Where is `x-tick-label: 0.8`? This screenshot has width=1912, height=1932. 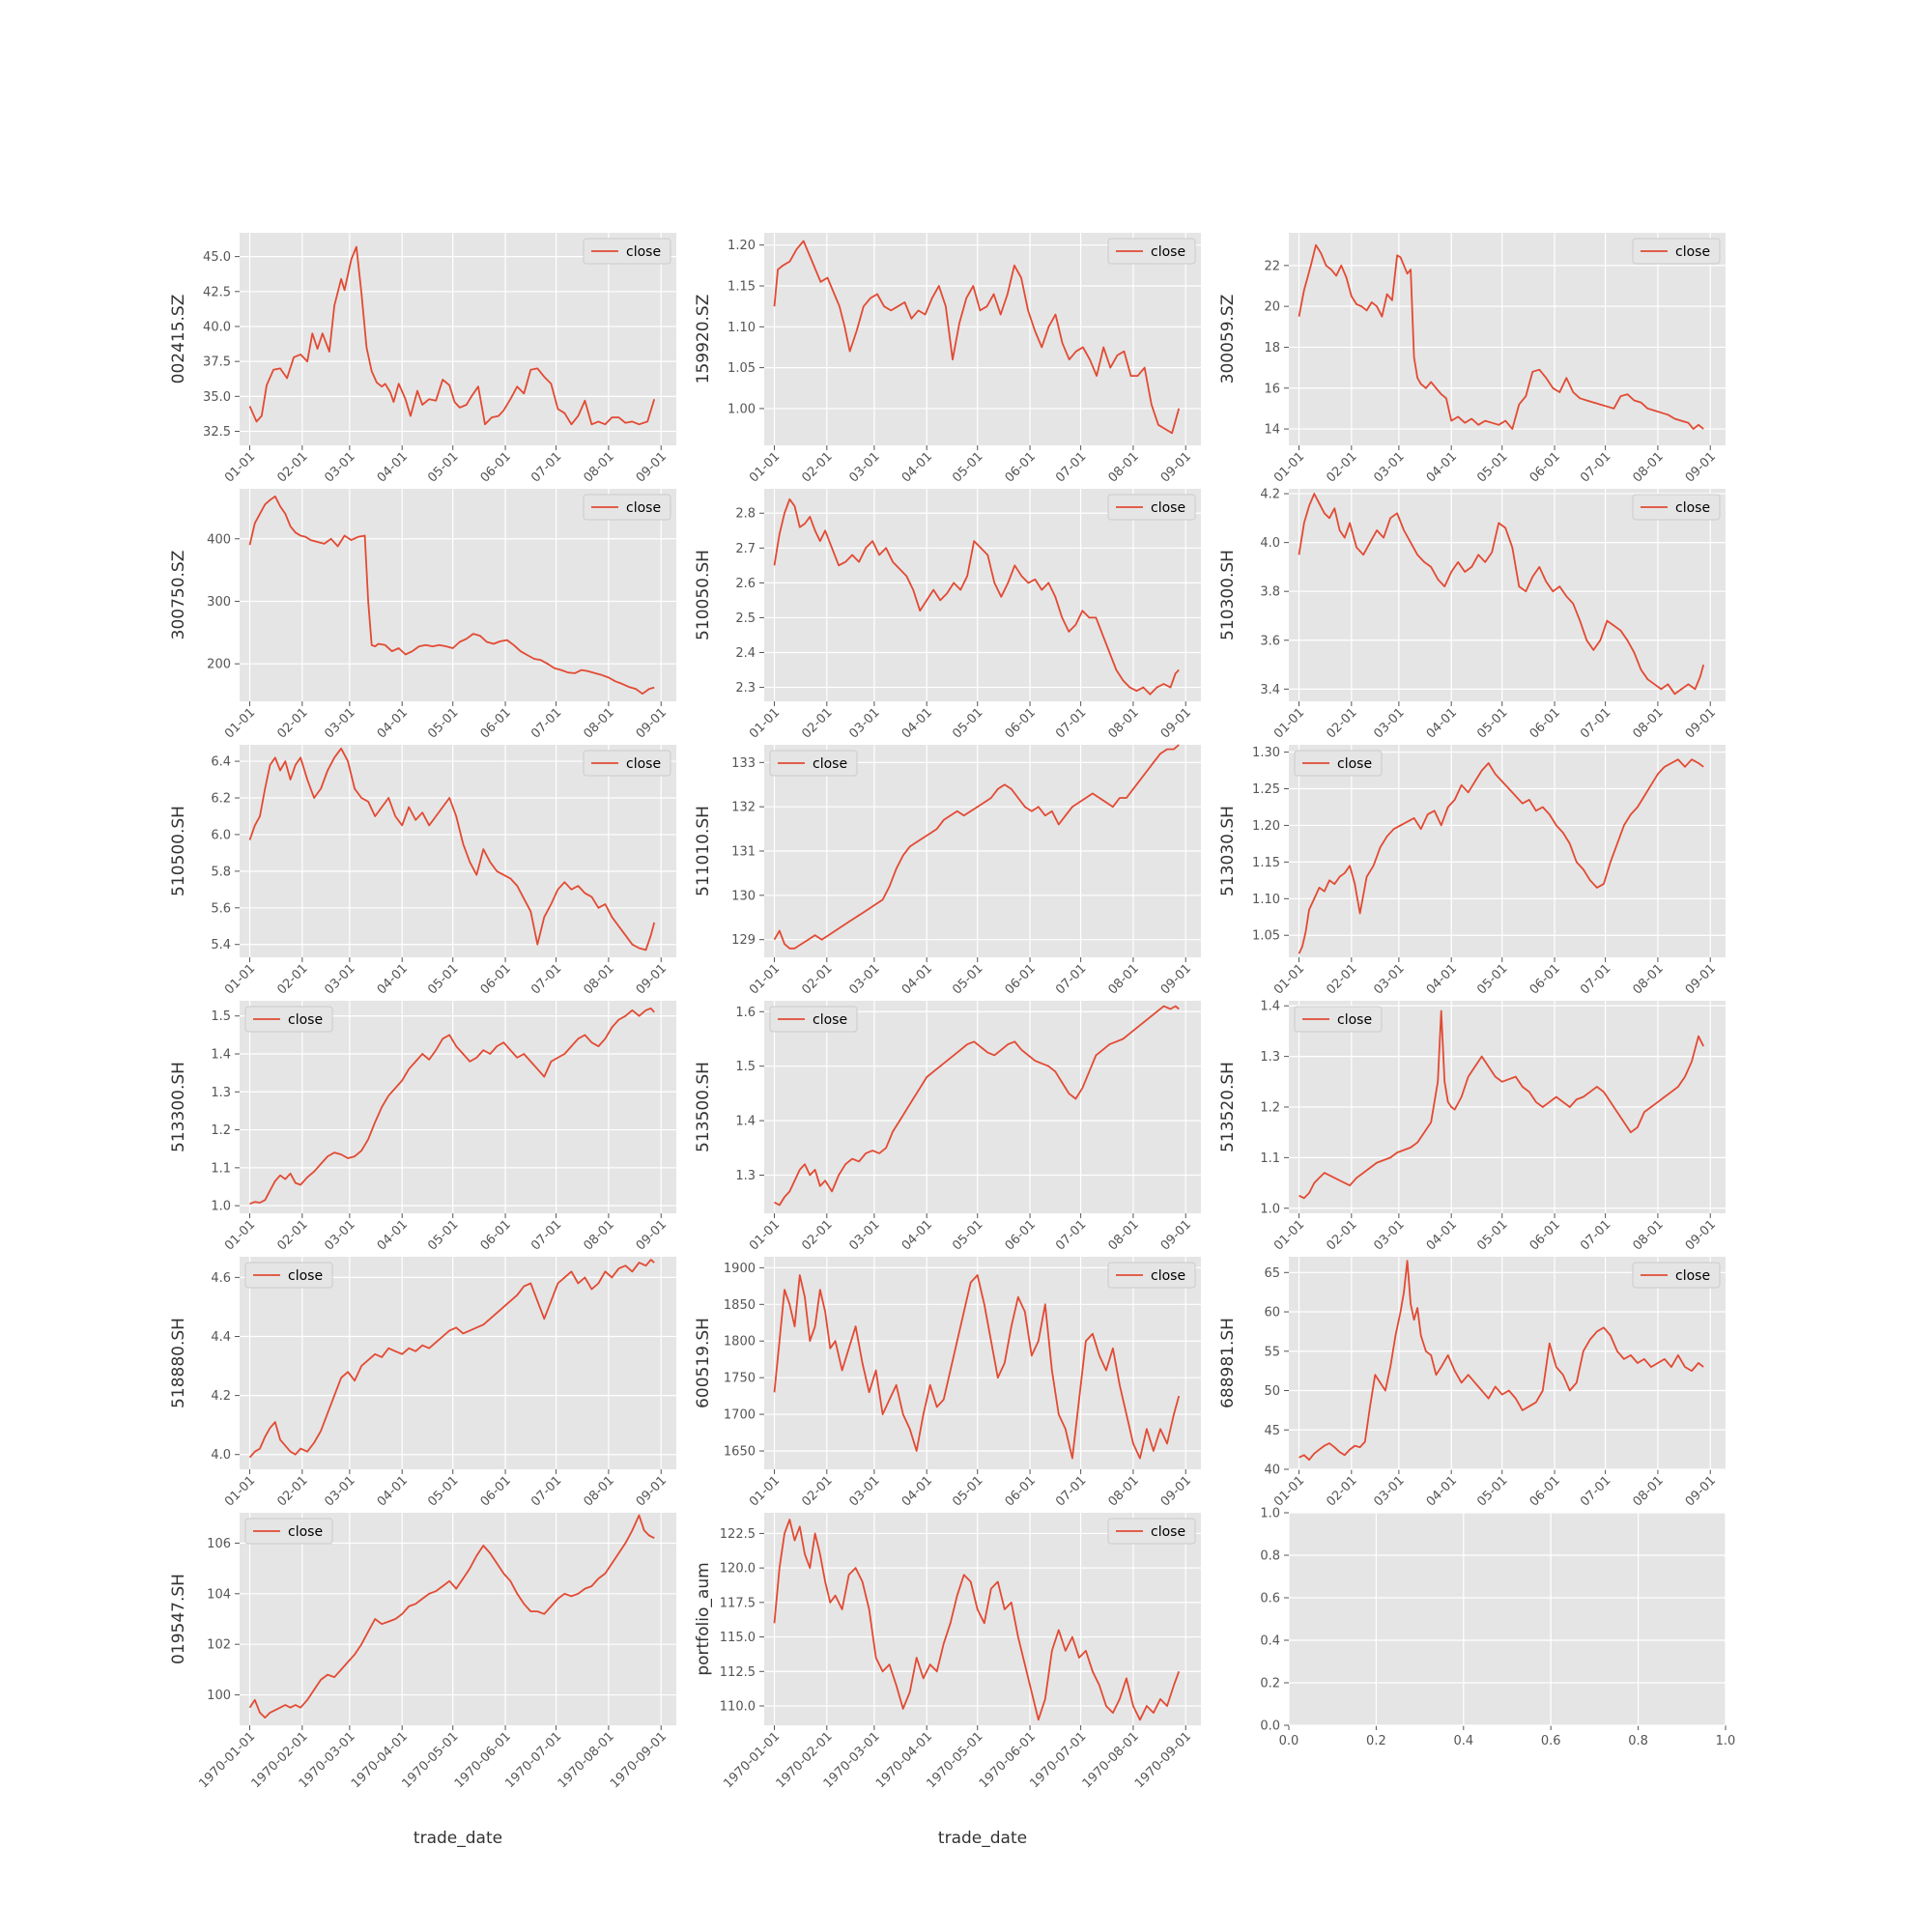 x-tick-label: 0.8 is located at coordinates (1638, 1741).